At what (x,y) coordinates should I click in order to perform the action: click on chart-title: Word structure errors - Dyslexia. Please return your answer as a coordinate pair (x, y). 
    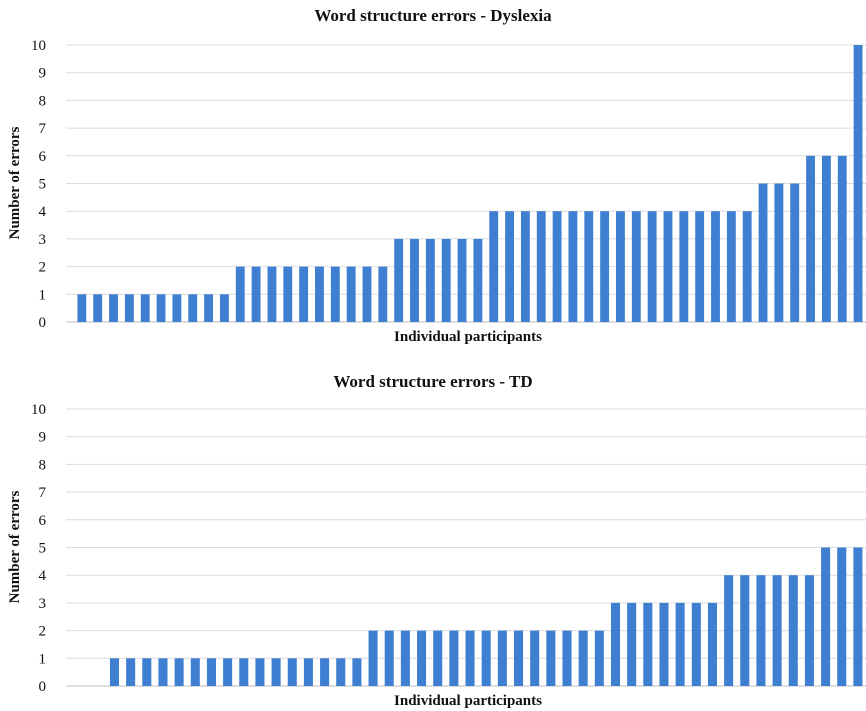
    Looking at the image, I should click on (433, 15).